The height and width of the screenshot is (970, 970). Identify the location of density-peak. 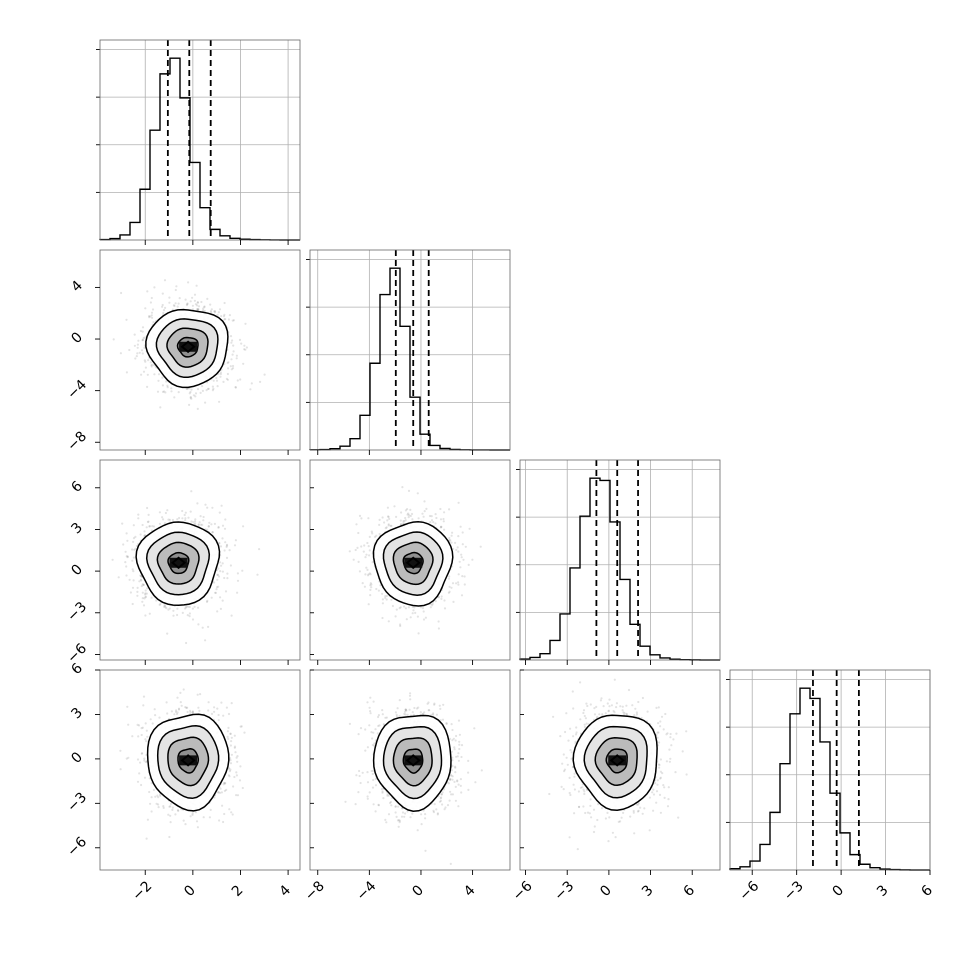
(188, 346).